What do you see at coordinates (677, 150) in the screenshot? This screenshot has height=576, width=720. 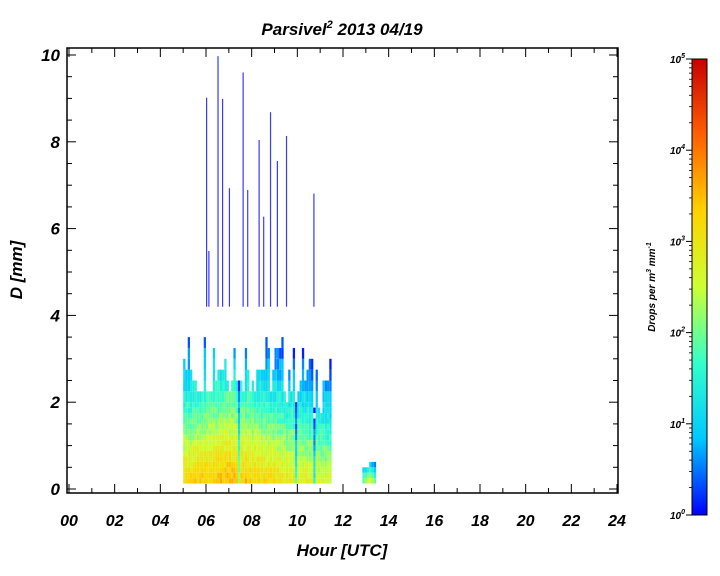 I see `colorbar-tick-label: 10⁴` at bounding box center [677, 150].